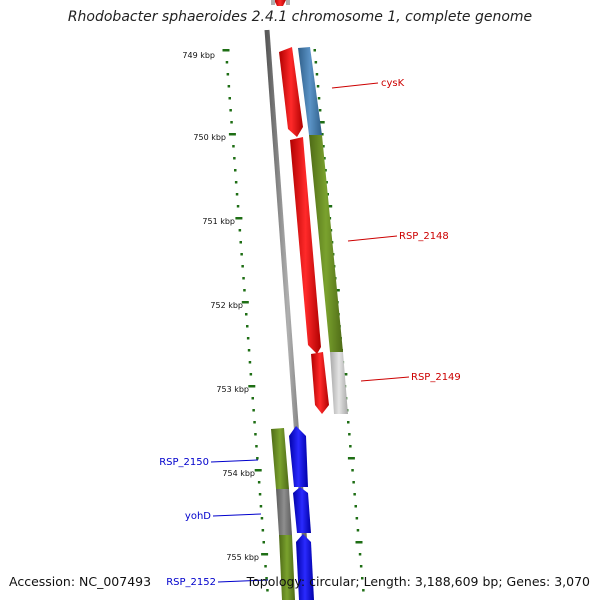 The height and width of the screenshot is (600, 600). Describe the element at coordinates (393, 83) in the screenshot. I see `gene-label-cysk: cysK` at that location.